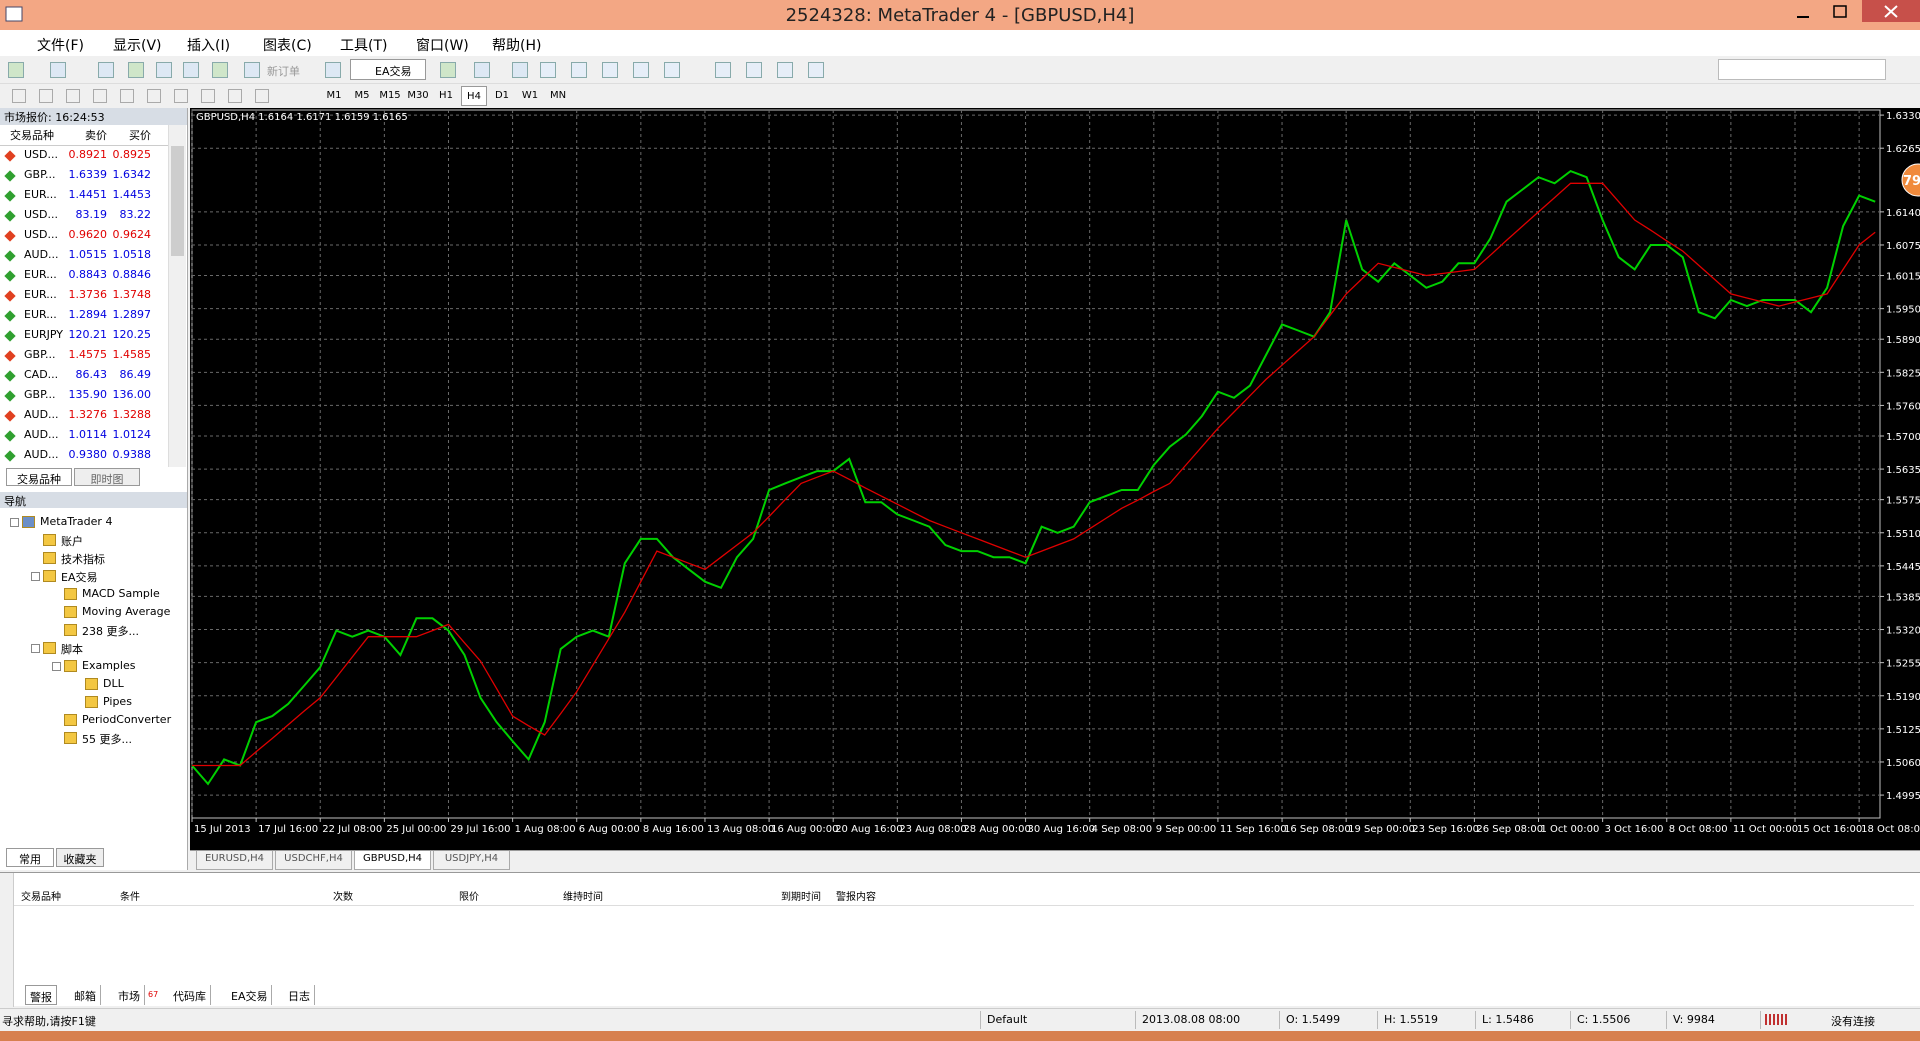  Describe the element at coordinates (72, 541) in the screenshot. I see `tree-item: 账户` at that location.